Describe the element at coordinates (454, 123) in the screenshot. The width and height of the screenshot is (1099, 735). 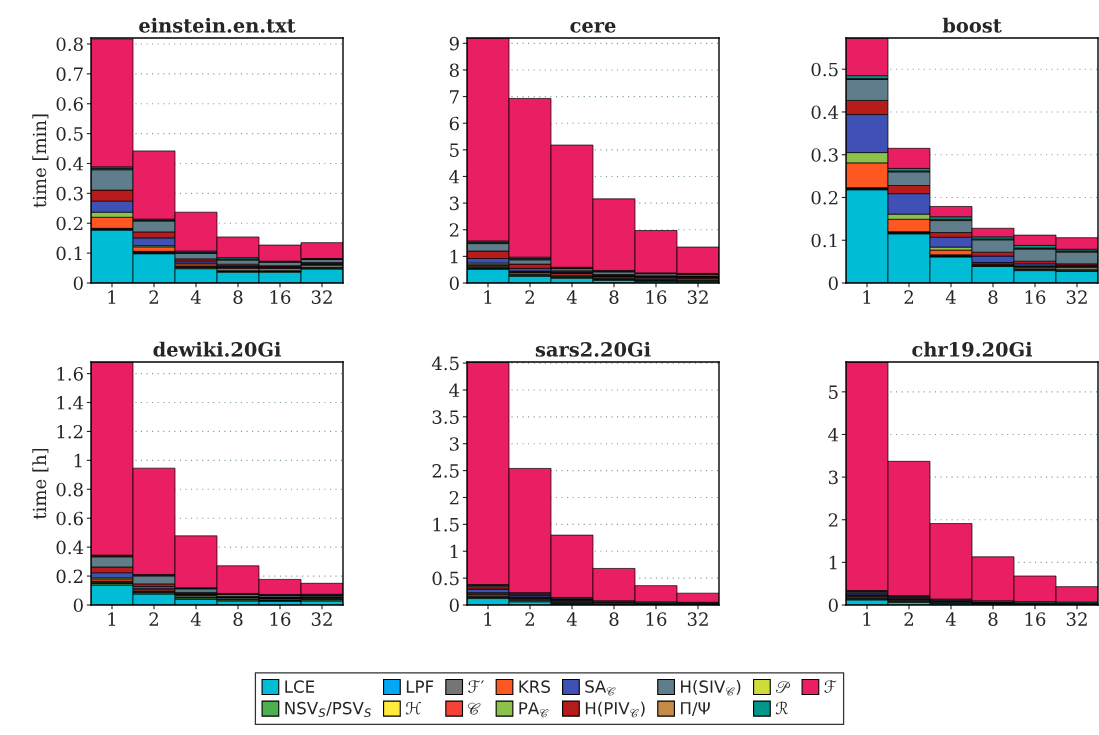
I see `y-tick-label: 6` at that location.